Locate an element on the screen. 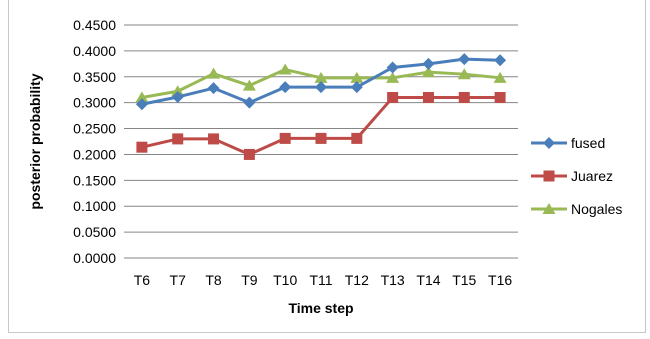 Image resolution: width=650 pixels, height=339 pixels. series-line is located at coordinates (321, 125).